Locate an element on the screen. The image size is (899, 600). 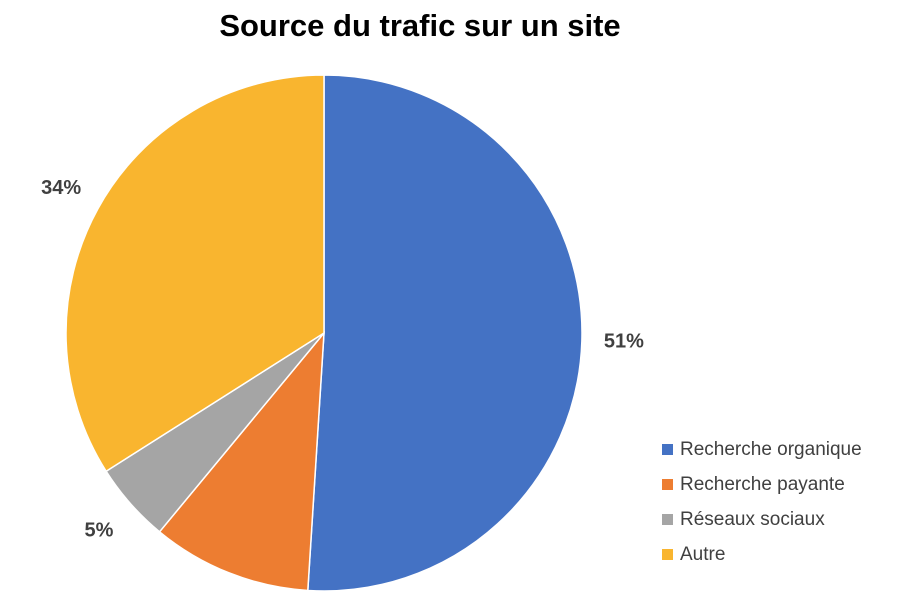
legend-label: Réseaux sociaux is located at coordinates (752, 519).